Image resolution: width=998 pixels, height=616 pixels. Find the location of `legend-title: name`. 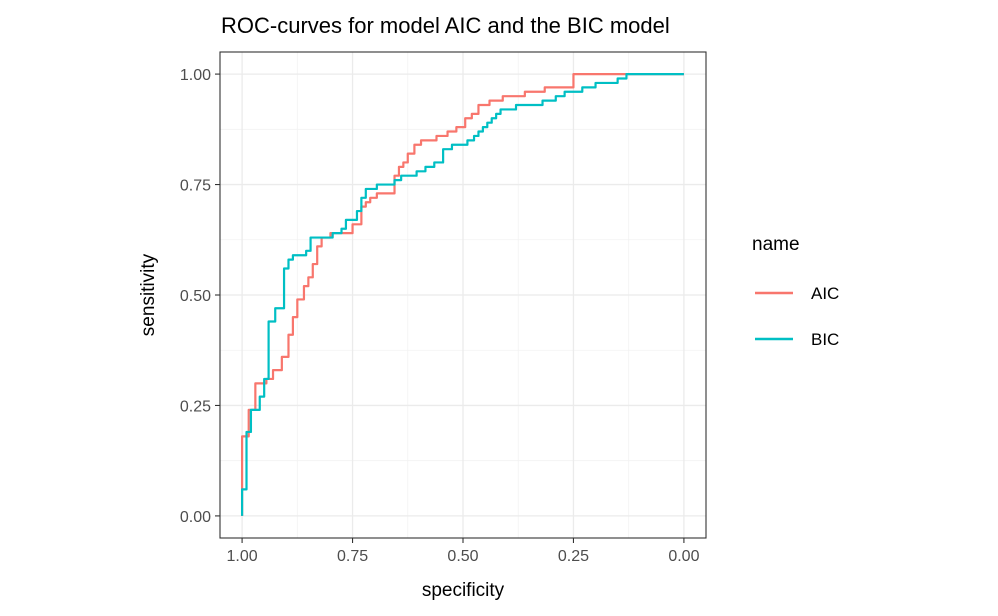

legend-title: name is located at coordinates (776, 244).